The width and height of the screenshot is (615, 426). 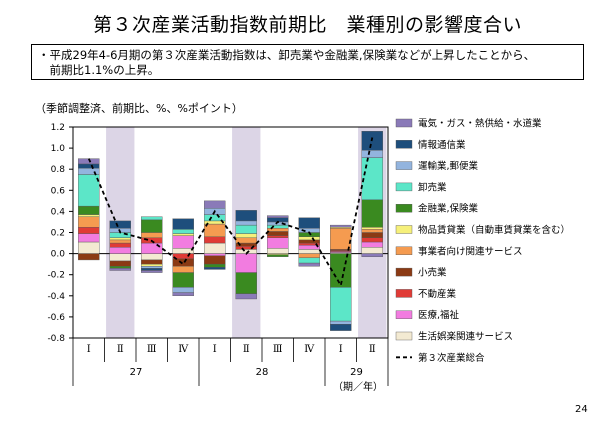 What do you see at coordinates (58, 234) in the screenshot?
I see `y-tick-label: 0.2` at bounding box center [58, 234].